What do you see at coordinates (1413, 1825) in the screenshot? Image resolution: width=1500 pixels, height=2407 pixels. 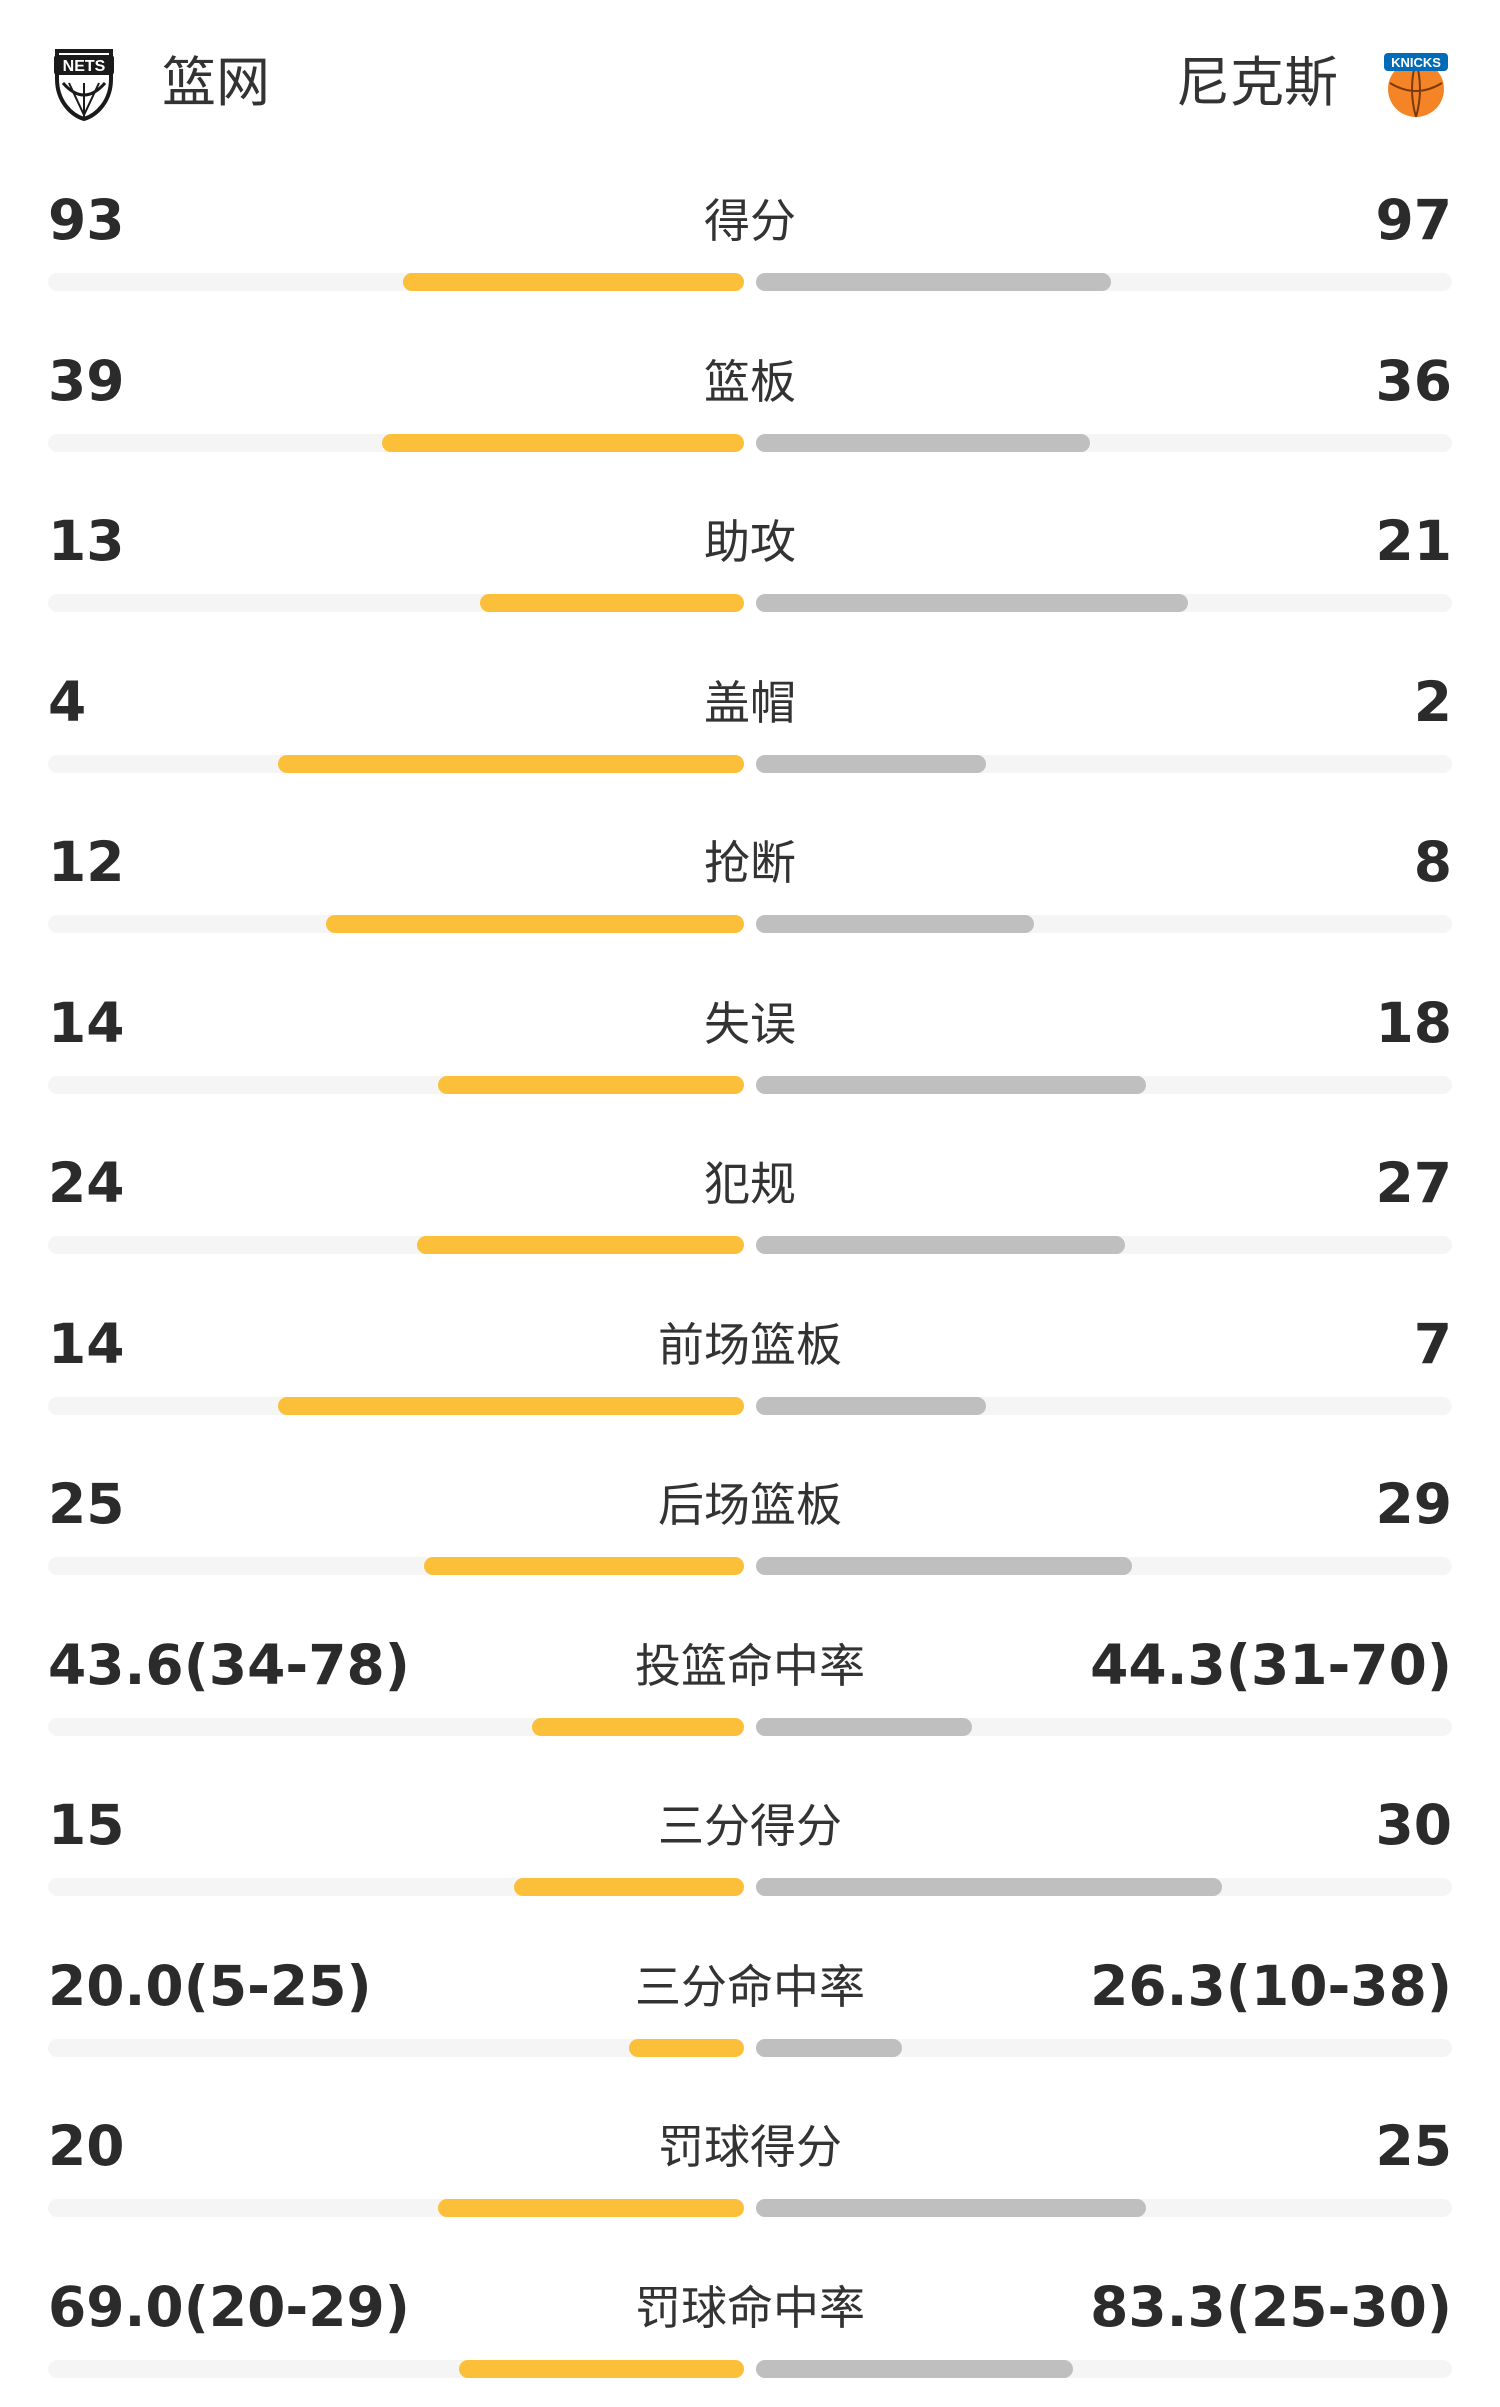 I see `away-stat-value: 30` at bounding box center [1413, 1825].